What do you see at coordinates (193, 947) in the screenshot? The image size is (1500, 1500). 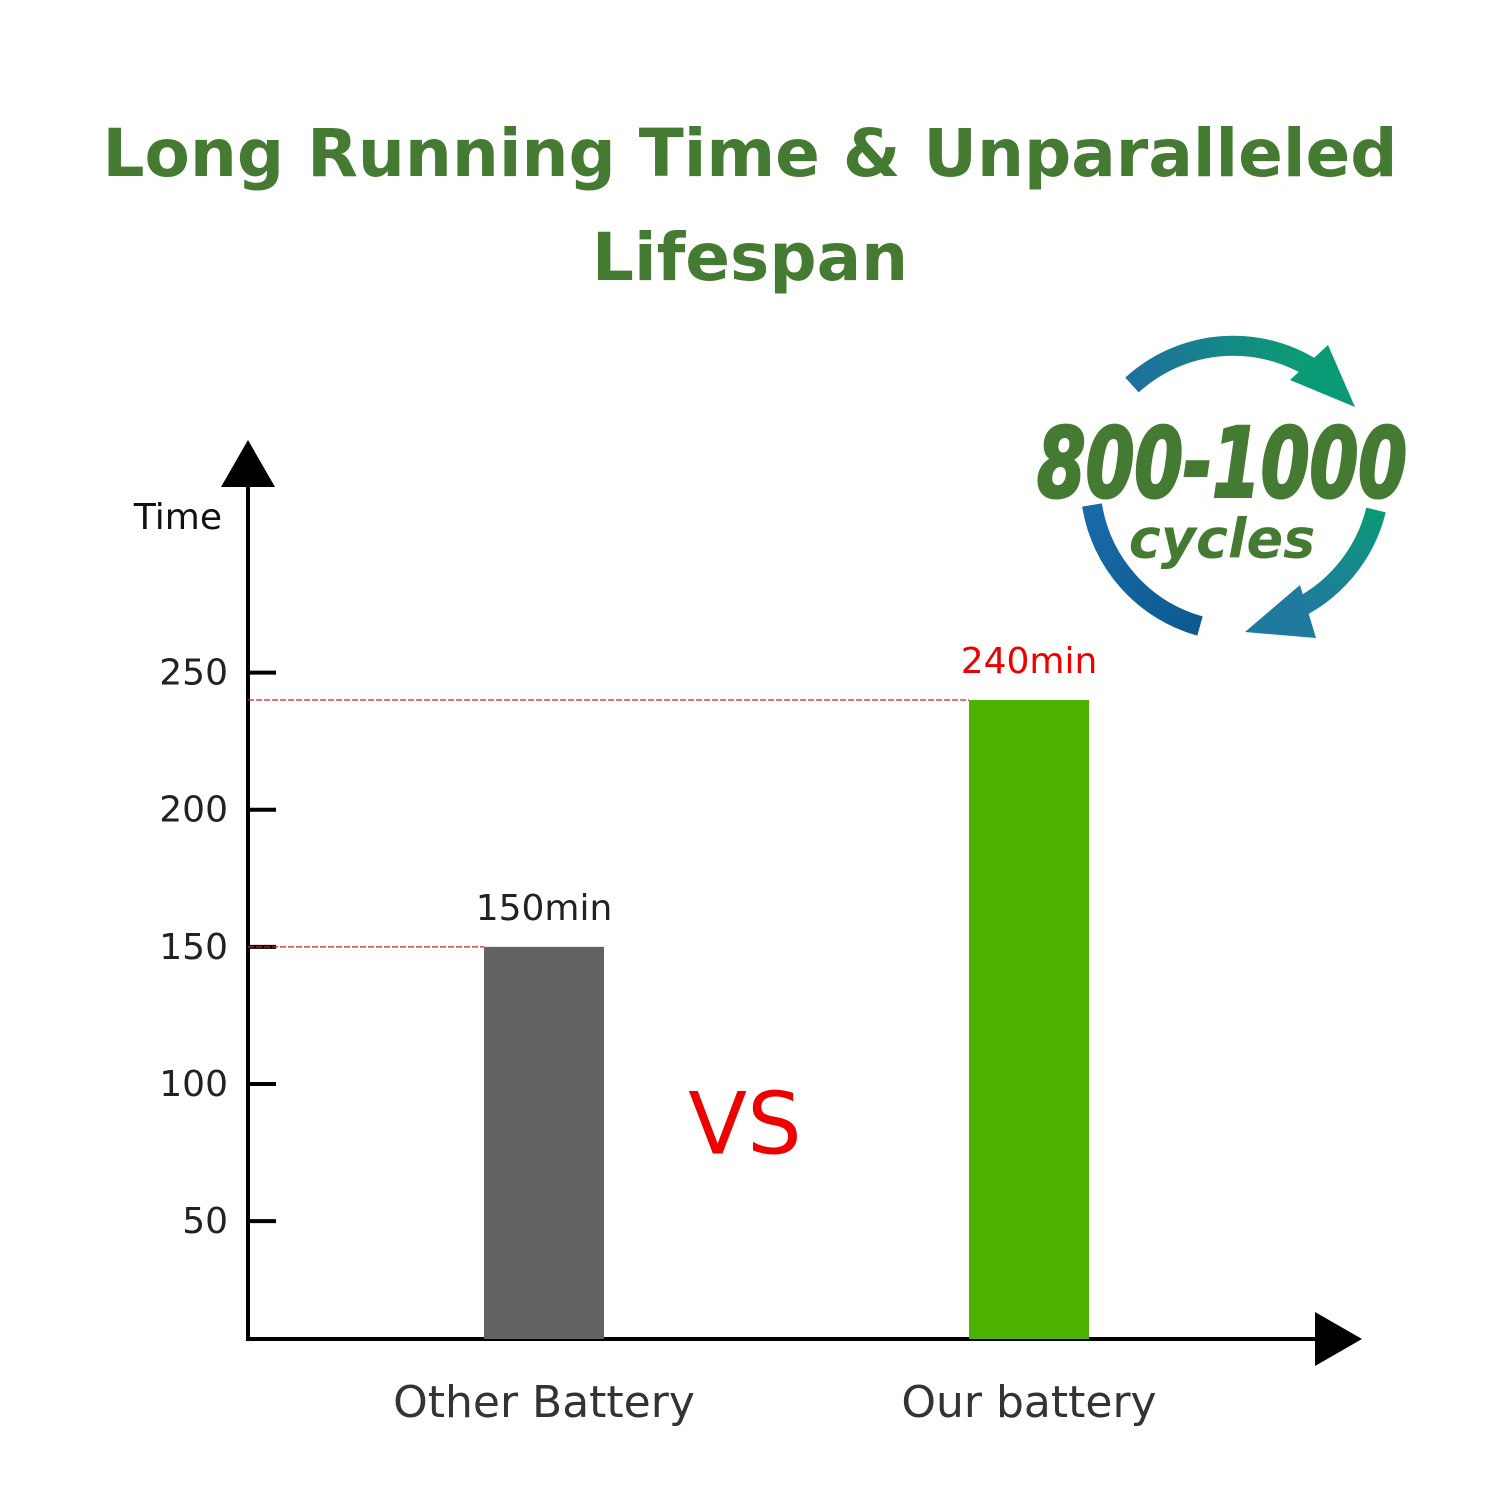 I see `y-tick-label: 150` at bounding box center [193, 947].